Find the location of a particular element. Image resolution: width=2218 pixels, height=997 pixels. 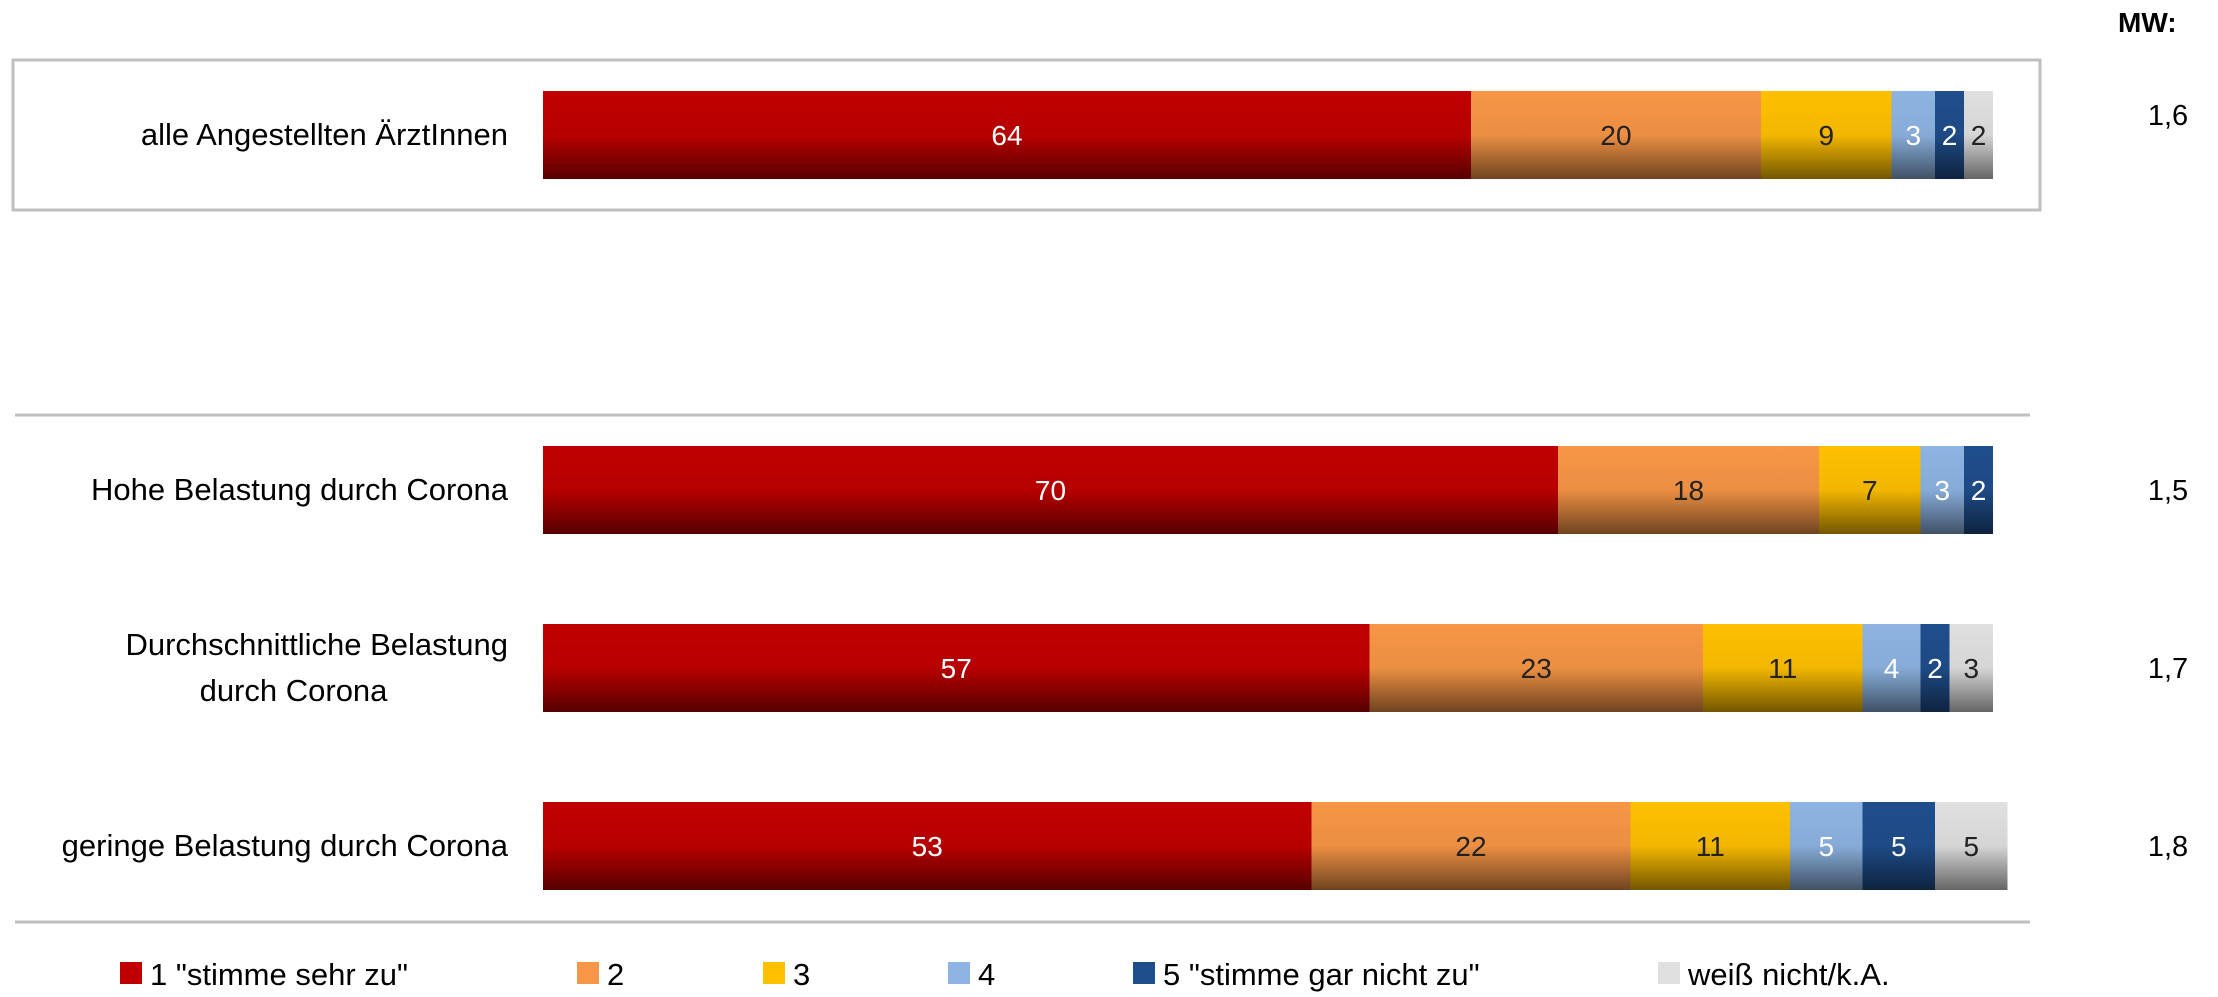

bar-segment-durchschnittliche-belastung-durch-corona-s3 is located at coordinates (1783, 668).